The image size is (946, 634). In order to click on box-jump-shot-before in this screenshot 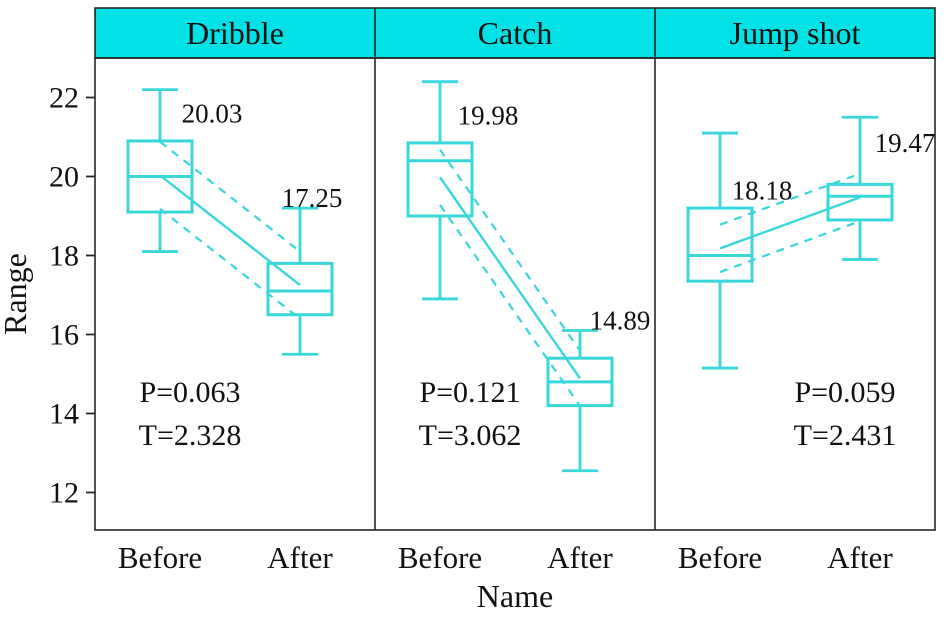, I will do `click(720, 250)`.